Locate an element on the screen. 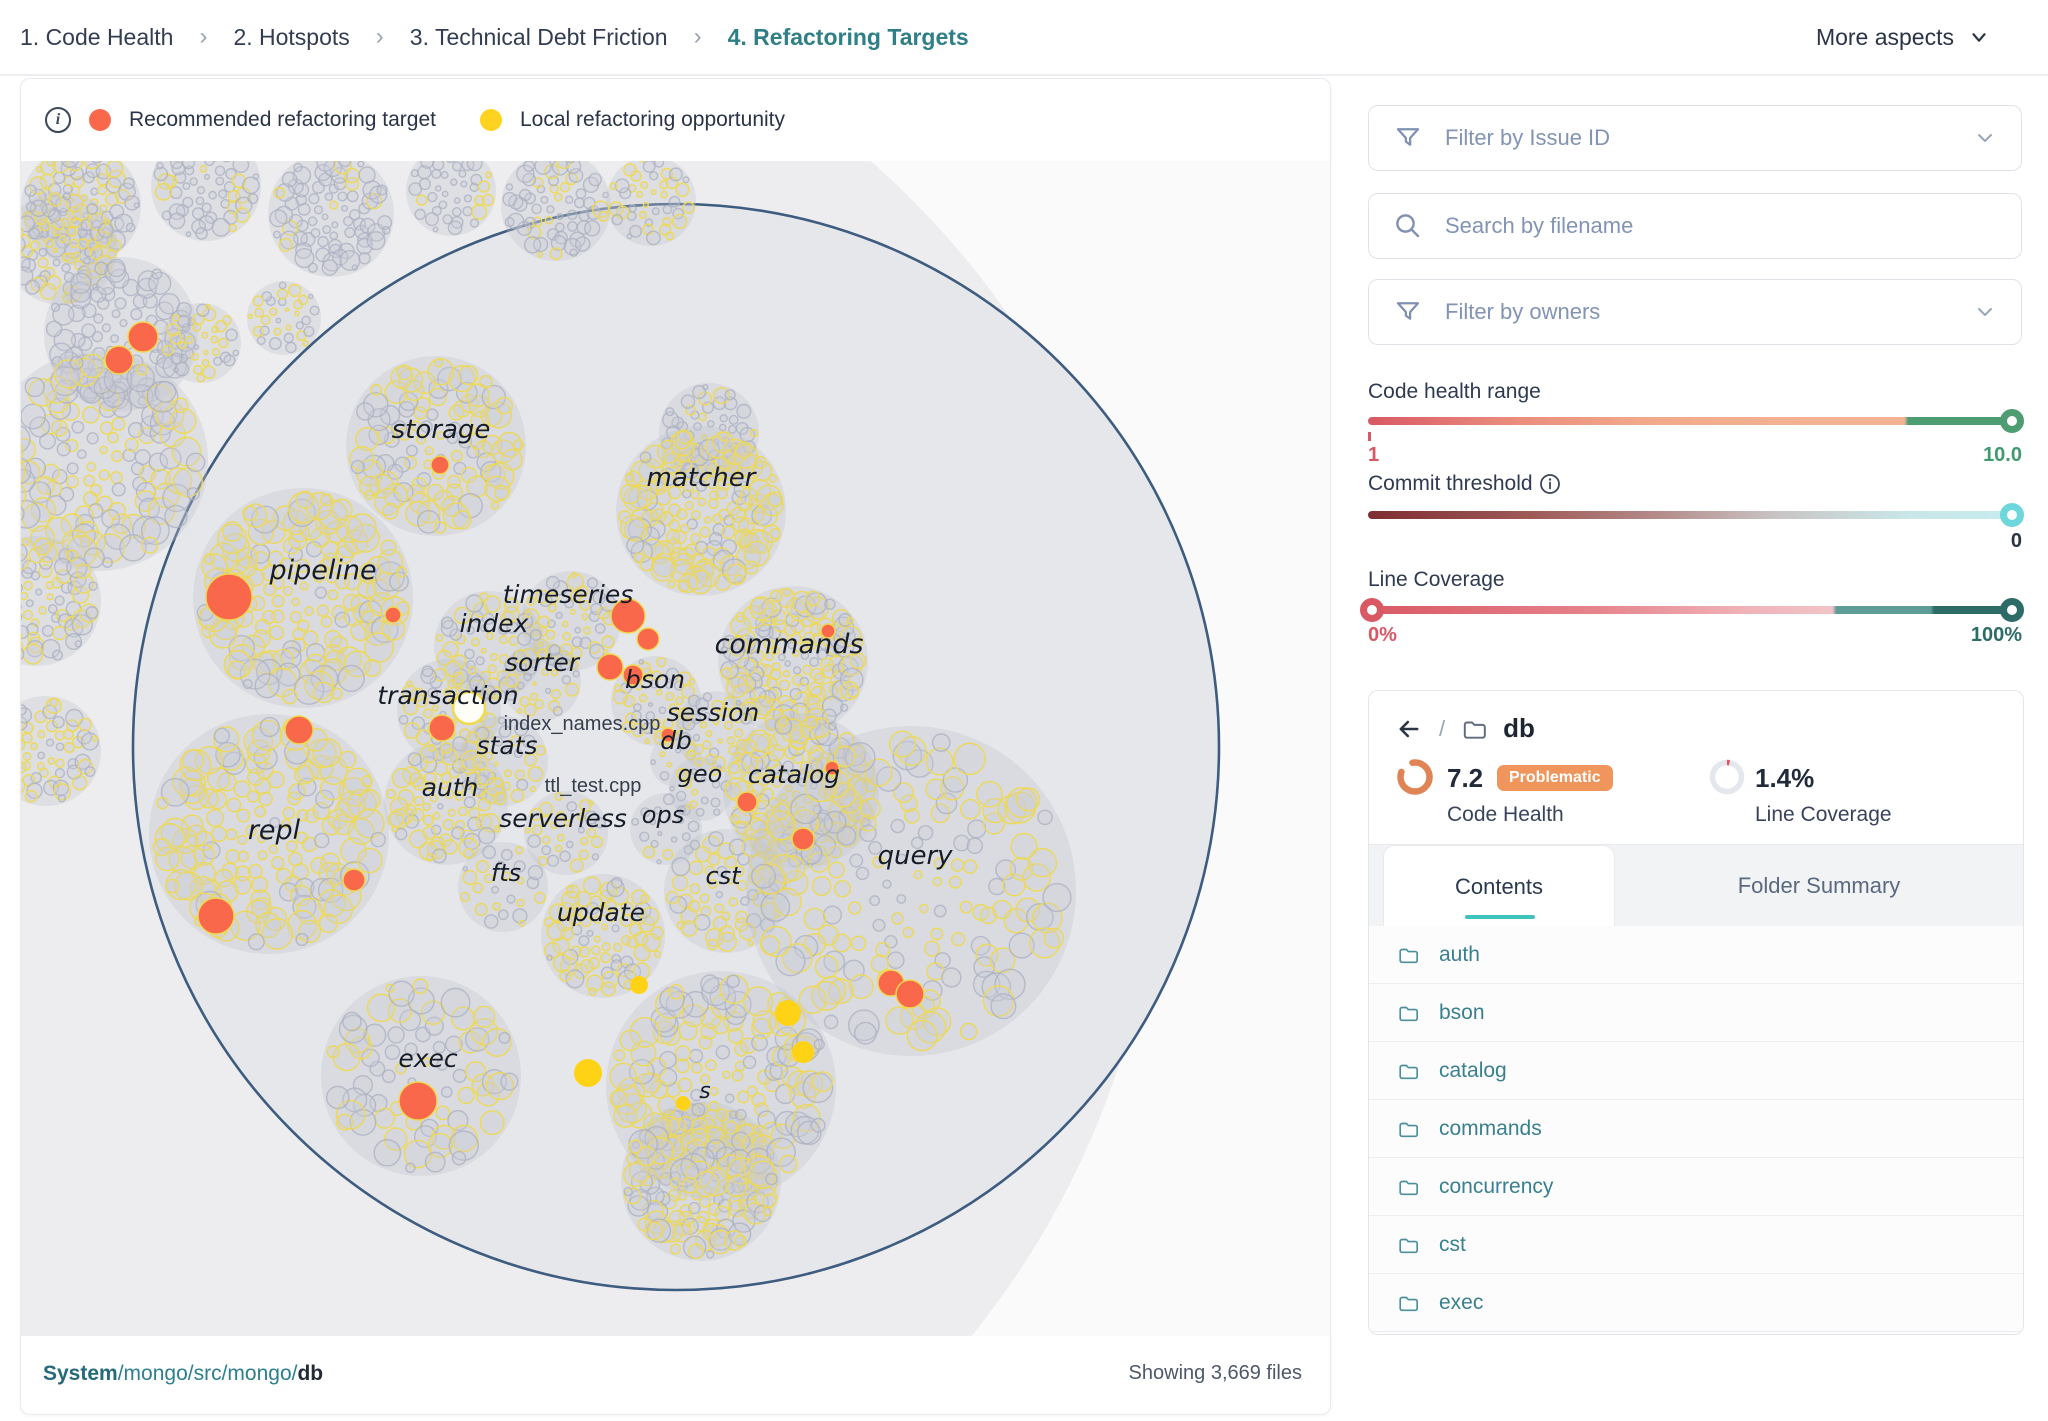 This screenshot has height=1421, width=2048. tab-contents: Contents is located at coordinates (1499, 886).